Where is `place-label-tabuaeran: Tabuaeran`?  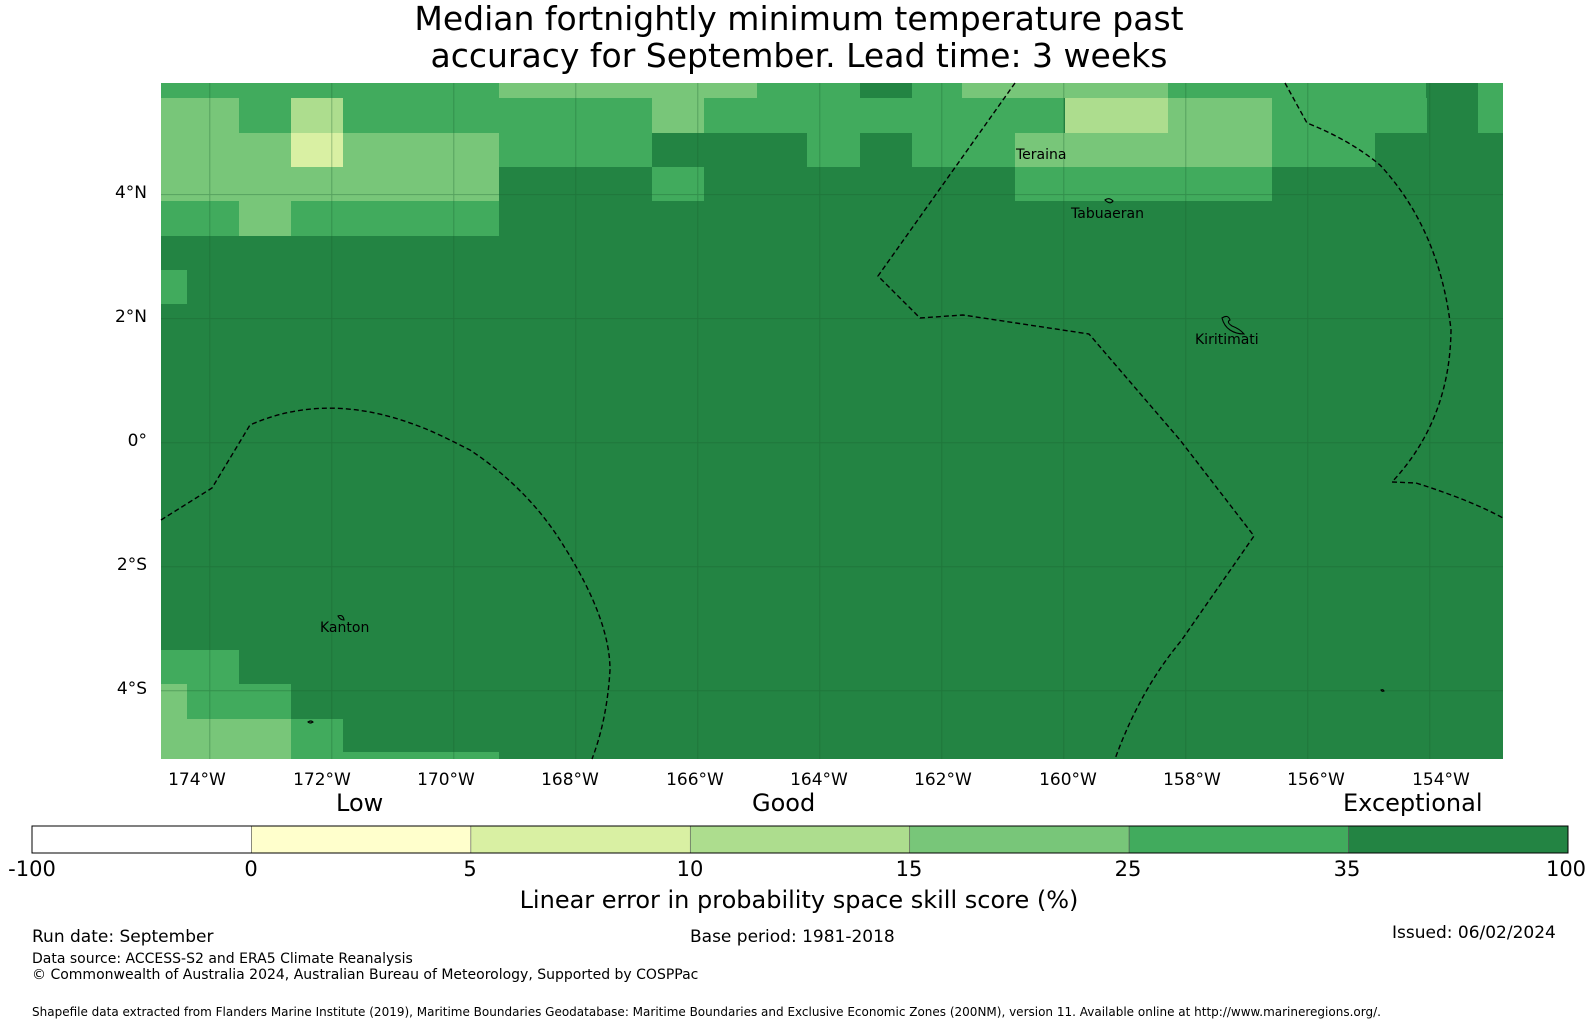
place-label-tabuaeran: Tabuaeran is located at coordinates (1107, 214).